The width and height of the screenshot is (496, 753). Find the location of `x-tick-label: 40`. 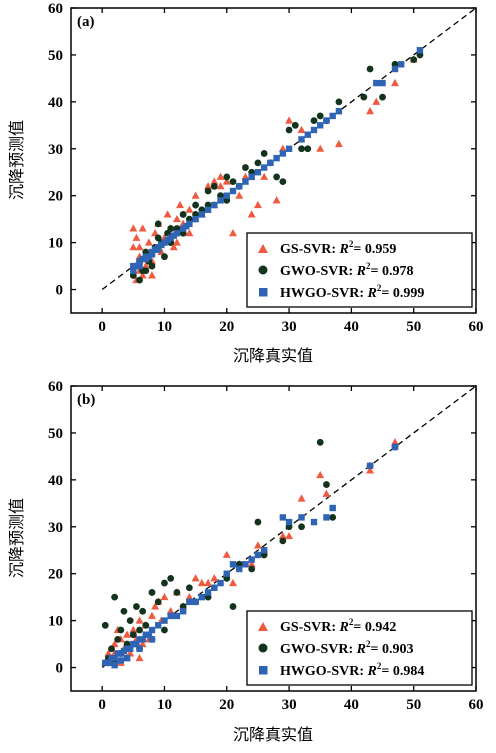

x-tick-label: 40 is located at coordinates (351, 327).